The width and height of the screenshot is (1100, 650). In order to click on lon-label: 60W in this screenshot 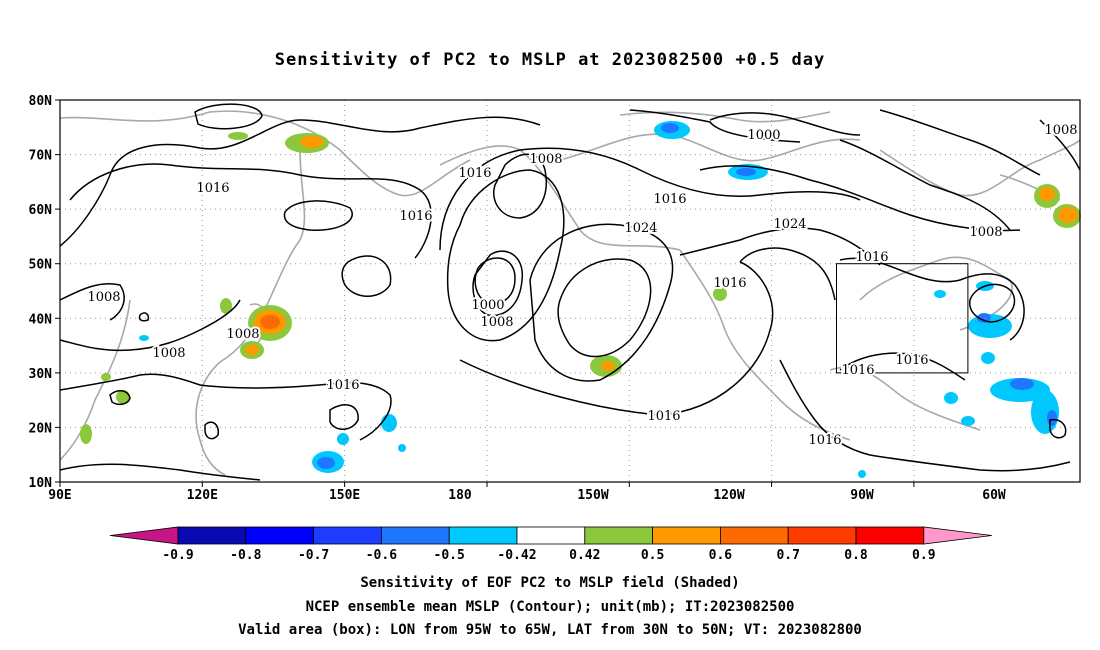, I will do `click(994, 495)`.